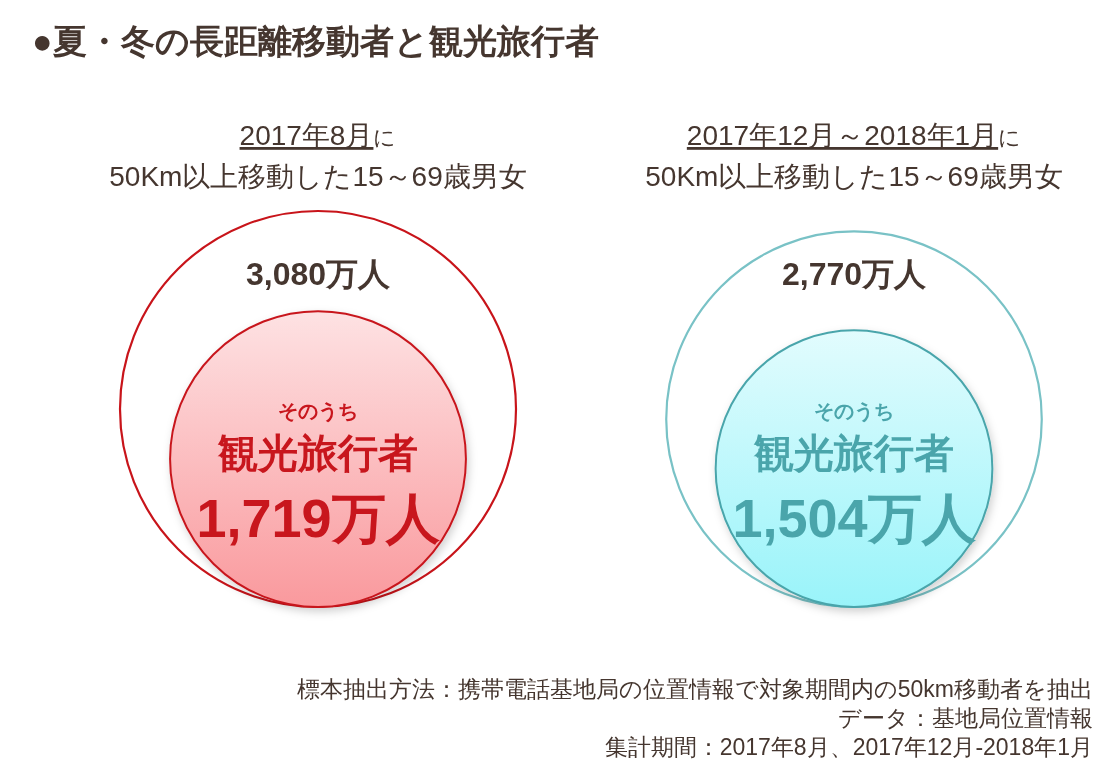 The width and height of the screenshot is (1110, 777). What do you see at coordinates (854, 135) in the screenshot?
I see `category-label: 2017年12月～2018年1月に` at bounding box center [854, 135].